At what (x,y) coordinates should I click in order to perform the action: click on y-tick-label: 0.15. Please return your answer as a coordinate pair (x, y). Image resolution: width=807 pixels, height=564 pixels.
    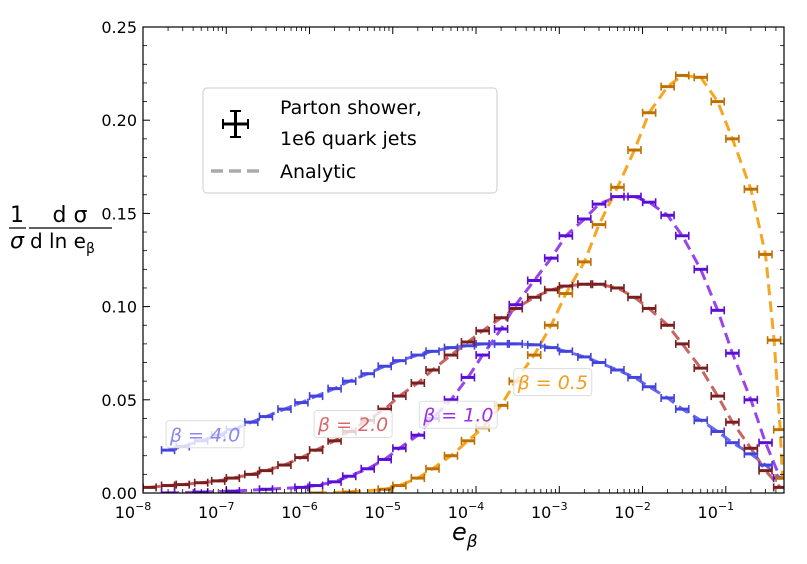
    Looking at the image, I should click on (119, 213).